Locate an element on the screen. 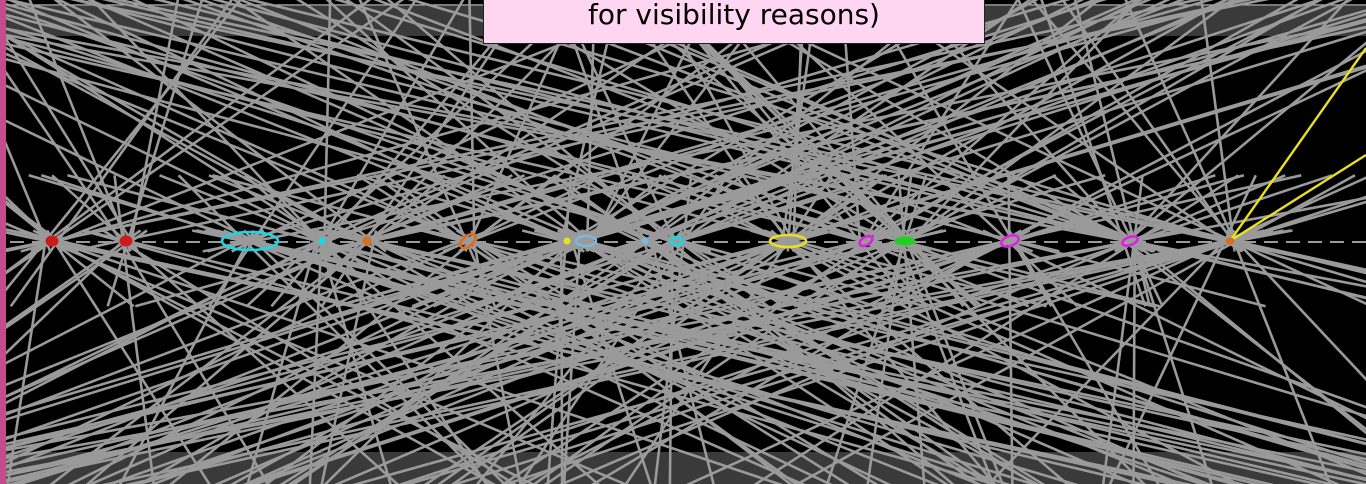 This screenshot has width=1366, height=484. highlighted-tracks is located at coordinates (1297, 145).